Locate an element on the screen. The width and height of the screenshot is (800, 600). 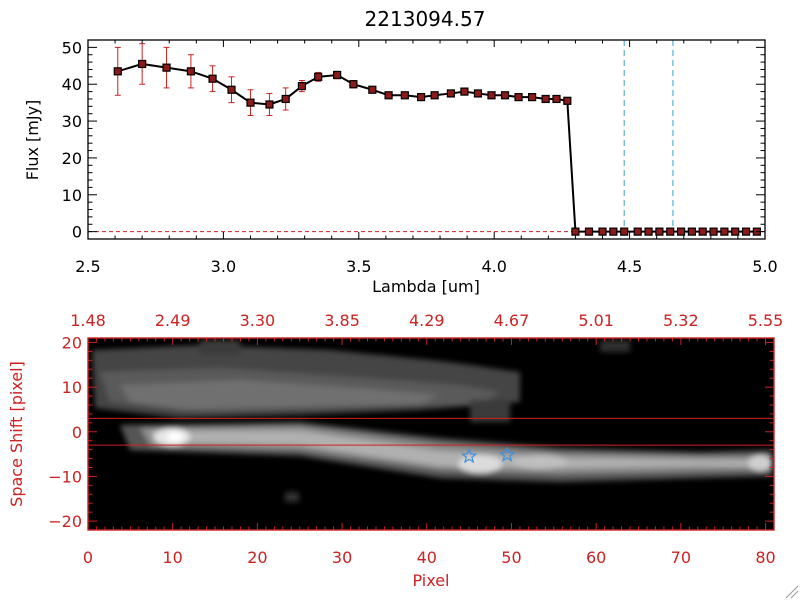
y-tick-label: 20 is located at coordinates (72, 158).